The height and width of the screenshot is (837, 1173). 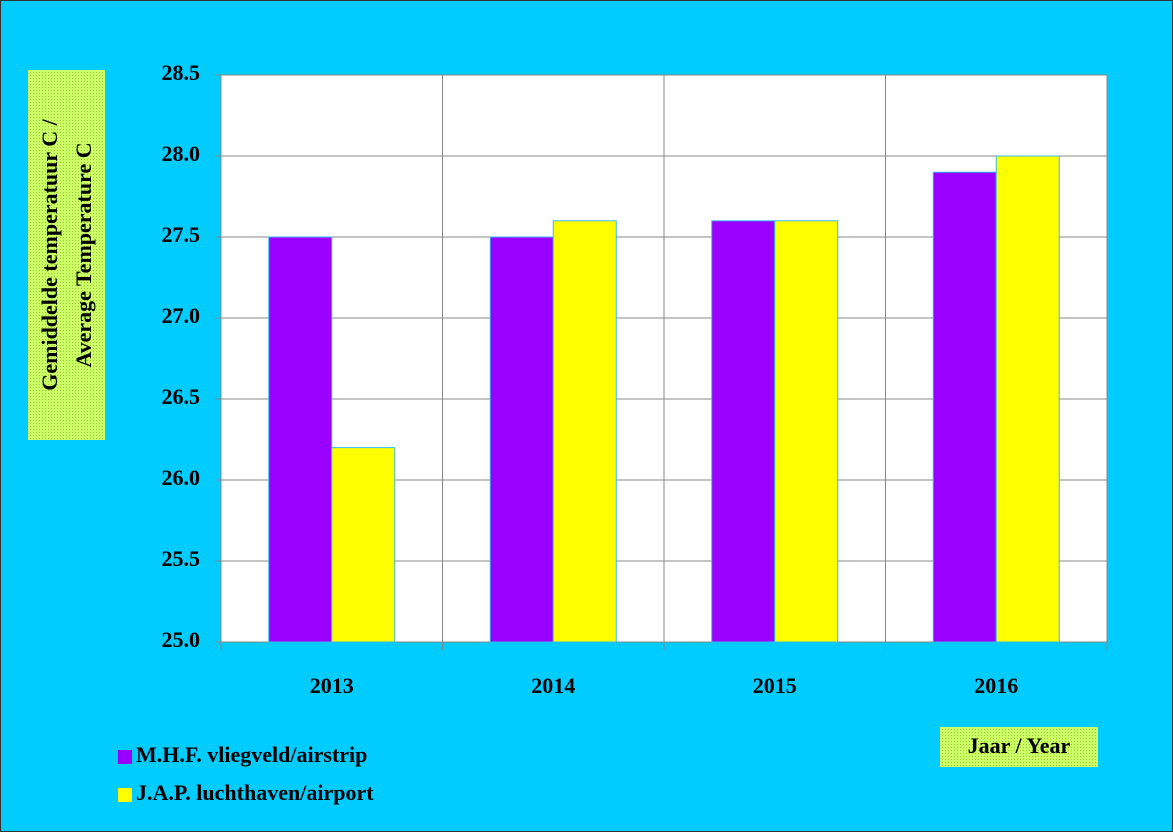 I want to click on x-tick-label: 2015, so click(x=775, y=685).